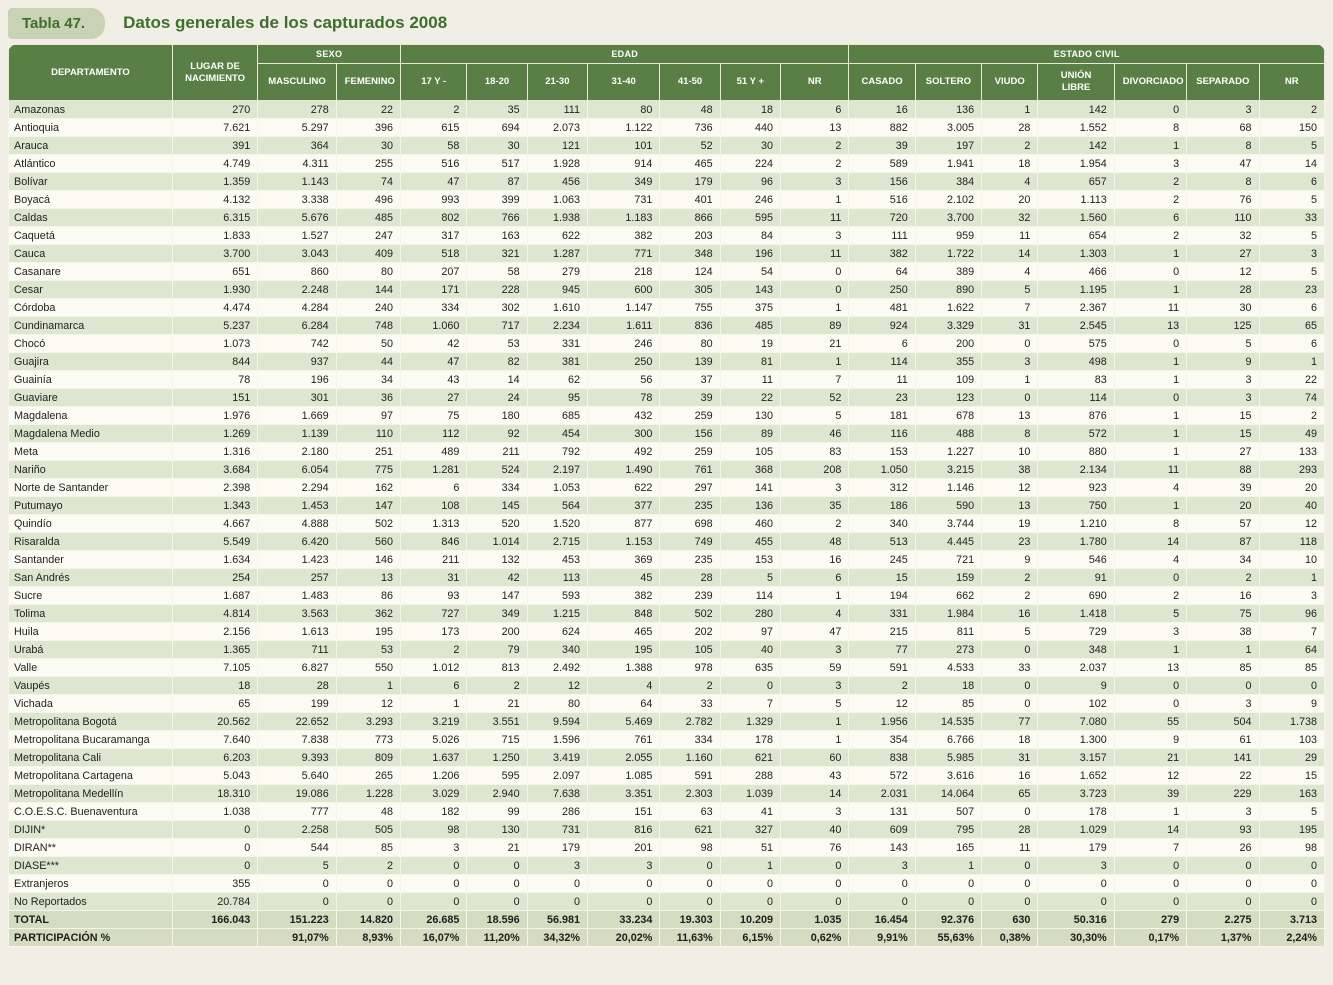 This screenshot has height=985, width=1333. Describe the element at coordinates (948, 469) in the screenshot. I see `value-cell: 3.215` at that location.